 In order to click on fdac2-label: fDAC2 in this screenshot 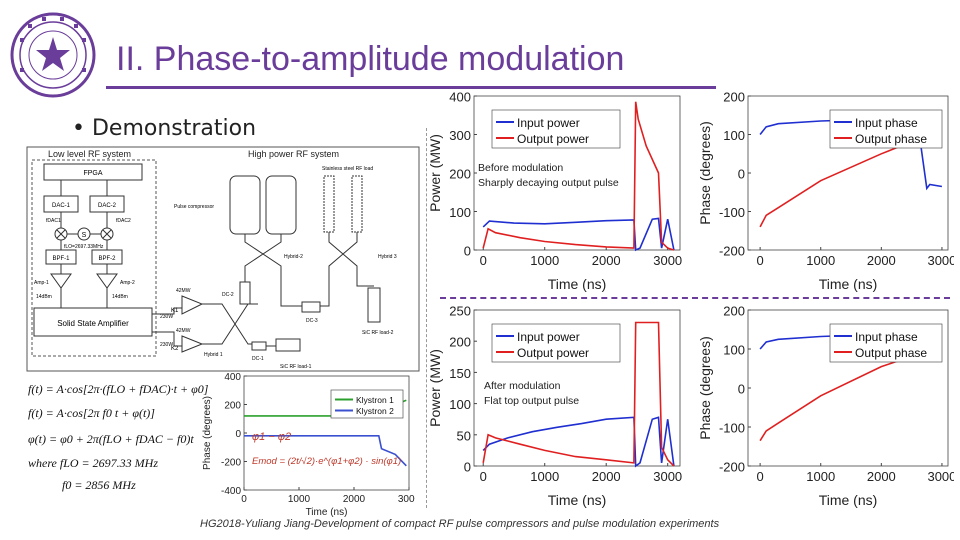, I will do `click(123, 221)`.